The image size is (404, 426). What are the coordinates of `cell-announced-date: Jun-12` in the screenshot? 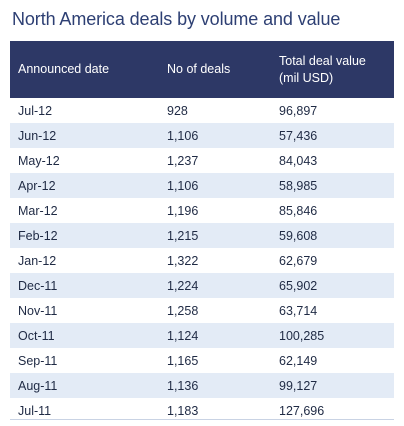 It's located at (37, 135).